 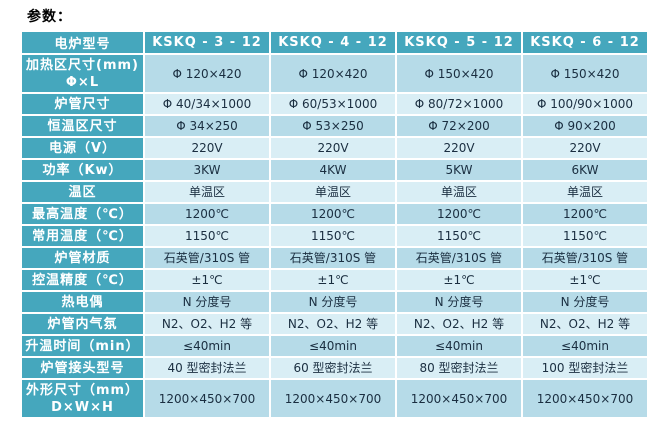 I want to click on row-label: 温区, so click(x=82, y=192).